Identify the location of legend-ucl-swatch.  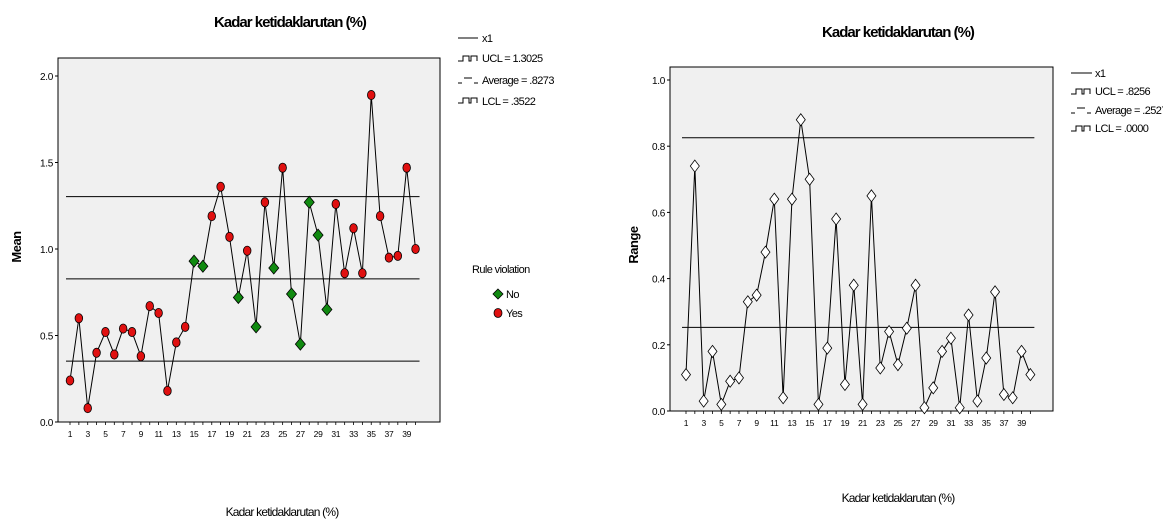
(1081, 91).